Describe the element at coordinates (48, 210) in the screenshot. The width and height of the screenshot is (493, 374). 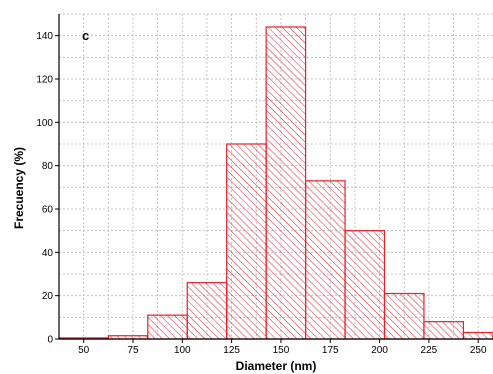
I see `y-tick-label: 60` at that location.